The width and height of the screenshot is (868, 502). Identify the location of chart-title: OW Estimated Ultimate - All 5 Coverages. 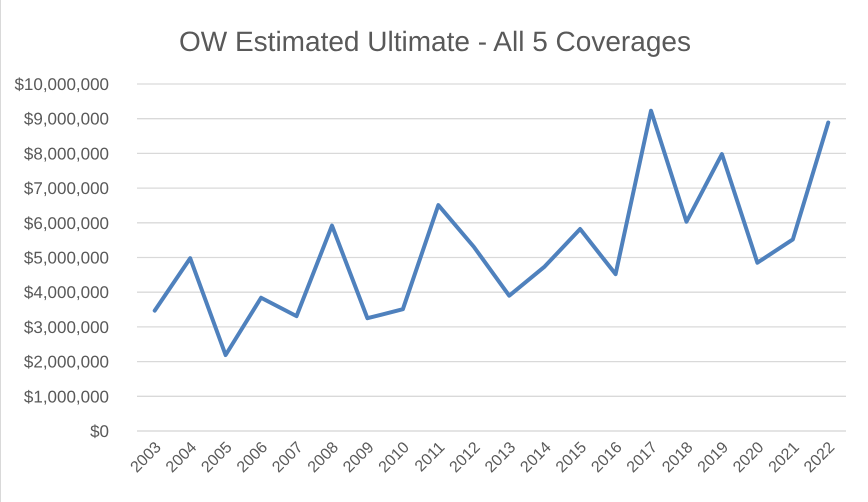
(435, 42).